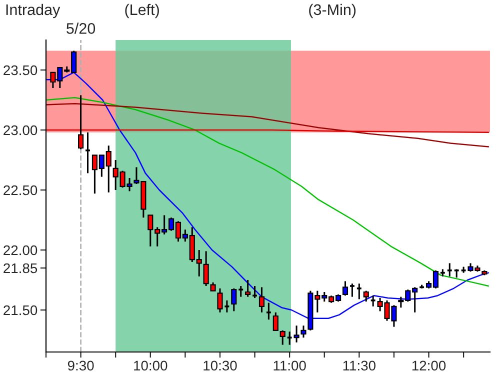 This screenshot has height=388, width=497. Describe the element at coordinates (429, 365) in the screenshot. I see `x-tick-label: 12:00` at that location.